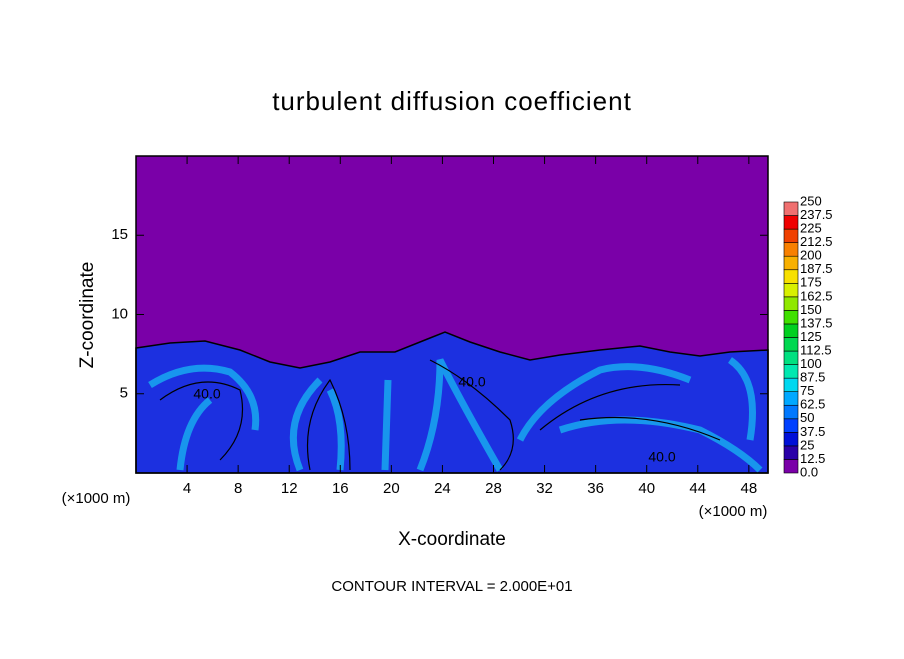  What do you see at coordinates (812, 431) in the screenshot?
I see `colorbar-label: 37.5` at bounding box center [812, 431].